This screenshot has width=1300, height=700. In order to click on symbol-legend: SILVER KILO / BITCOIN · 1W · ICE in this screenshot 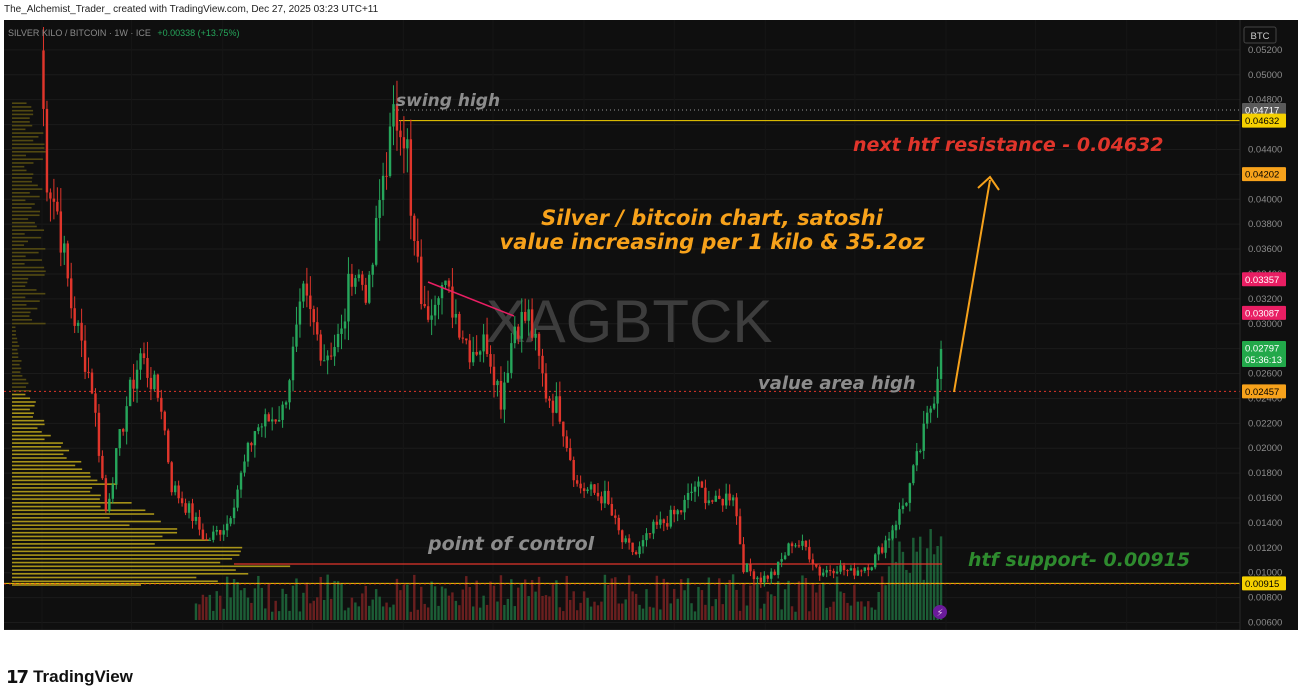, I will do `click(79, 33)`.